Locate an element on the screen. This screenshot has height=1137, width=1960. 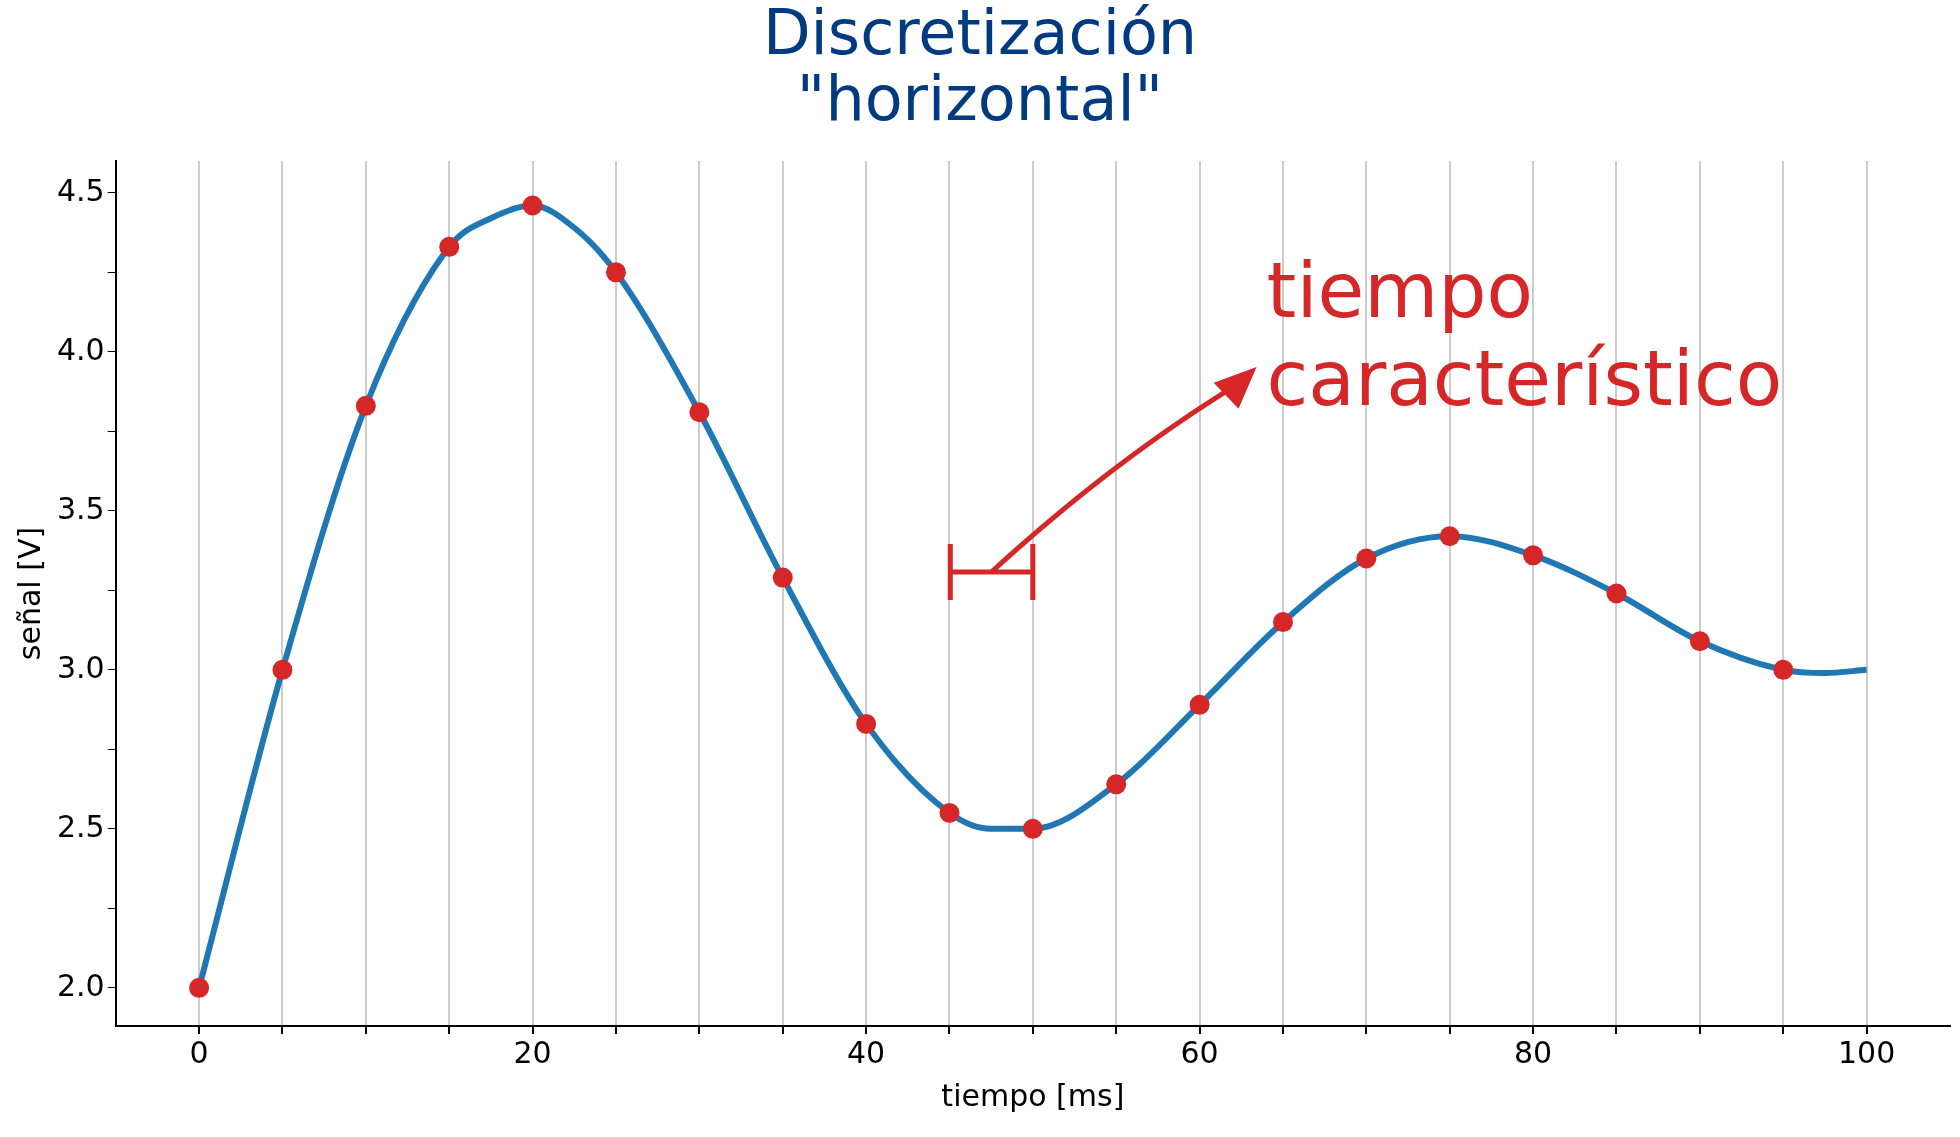
y-tick-label: 4.0 is located at coordinates (80, 349).